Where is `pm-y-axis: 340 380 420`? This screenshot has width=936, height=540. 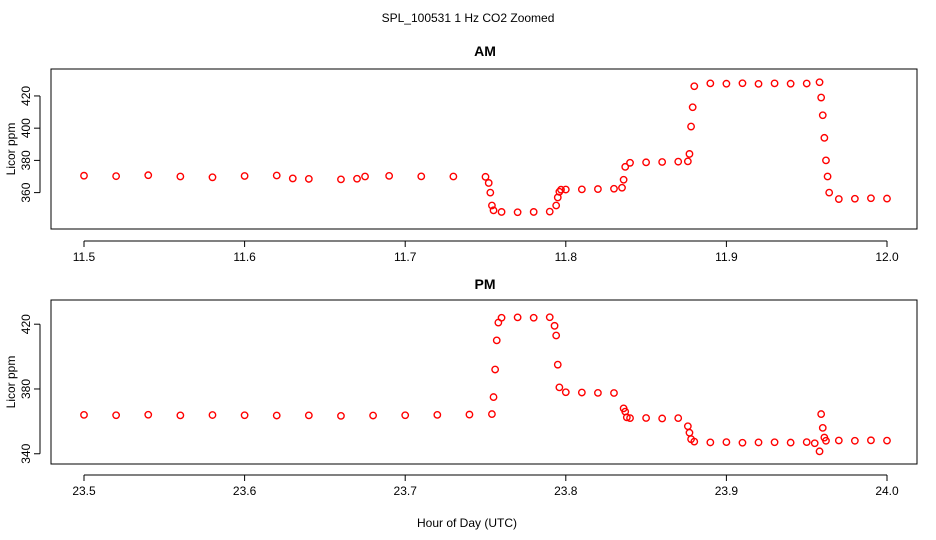 pm-y-axis: 340 380 420 is located at coordinates (30, 389).